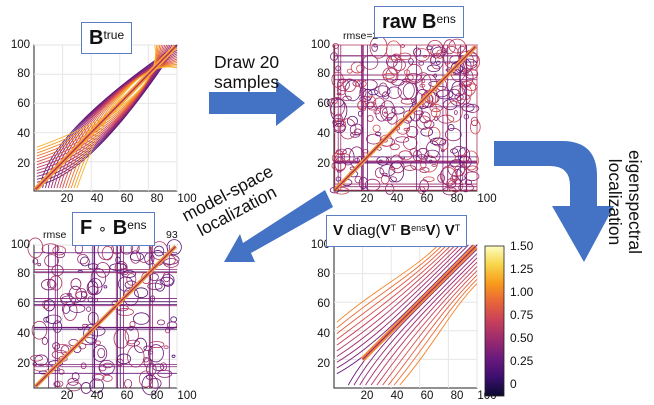 This screenshot has width=654, height=405. What do you see at coordinates (522, 292) in the screenshot?
I see `colorbar-tick: 1.00` at bounding box center [522, 292].